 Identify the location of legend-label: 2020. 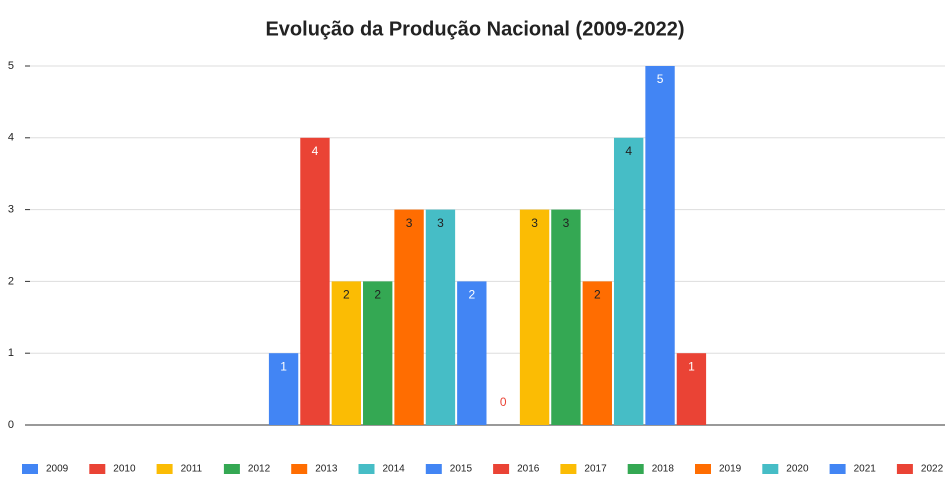
(797, 469).